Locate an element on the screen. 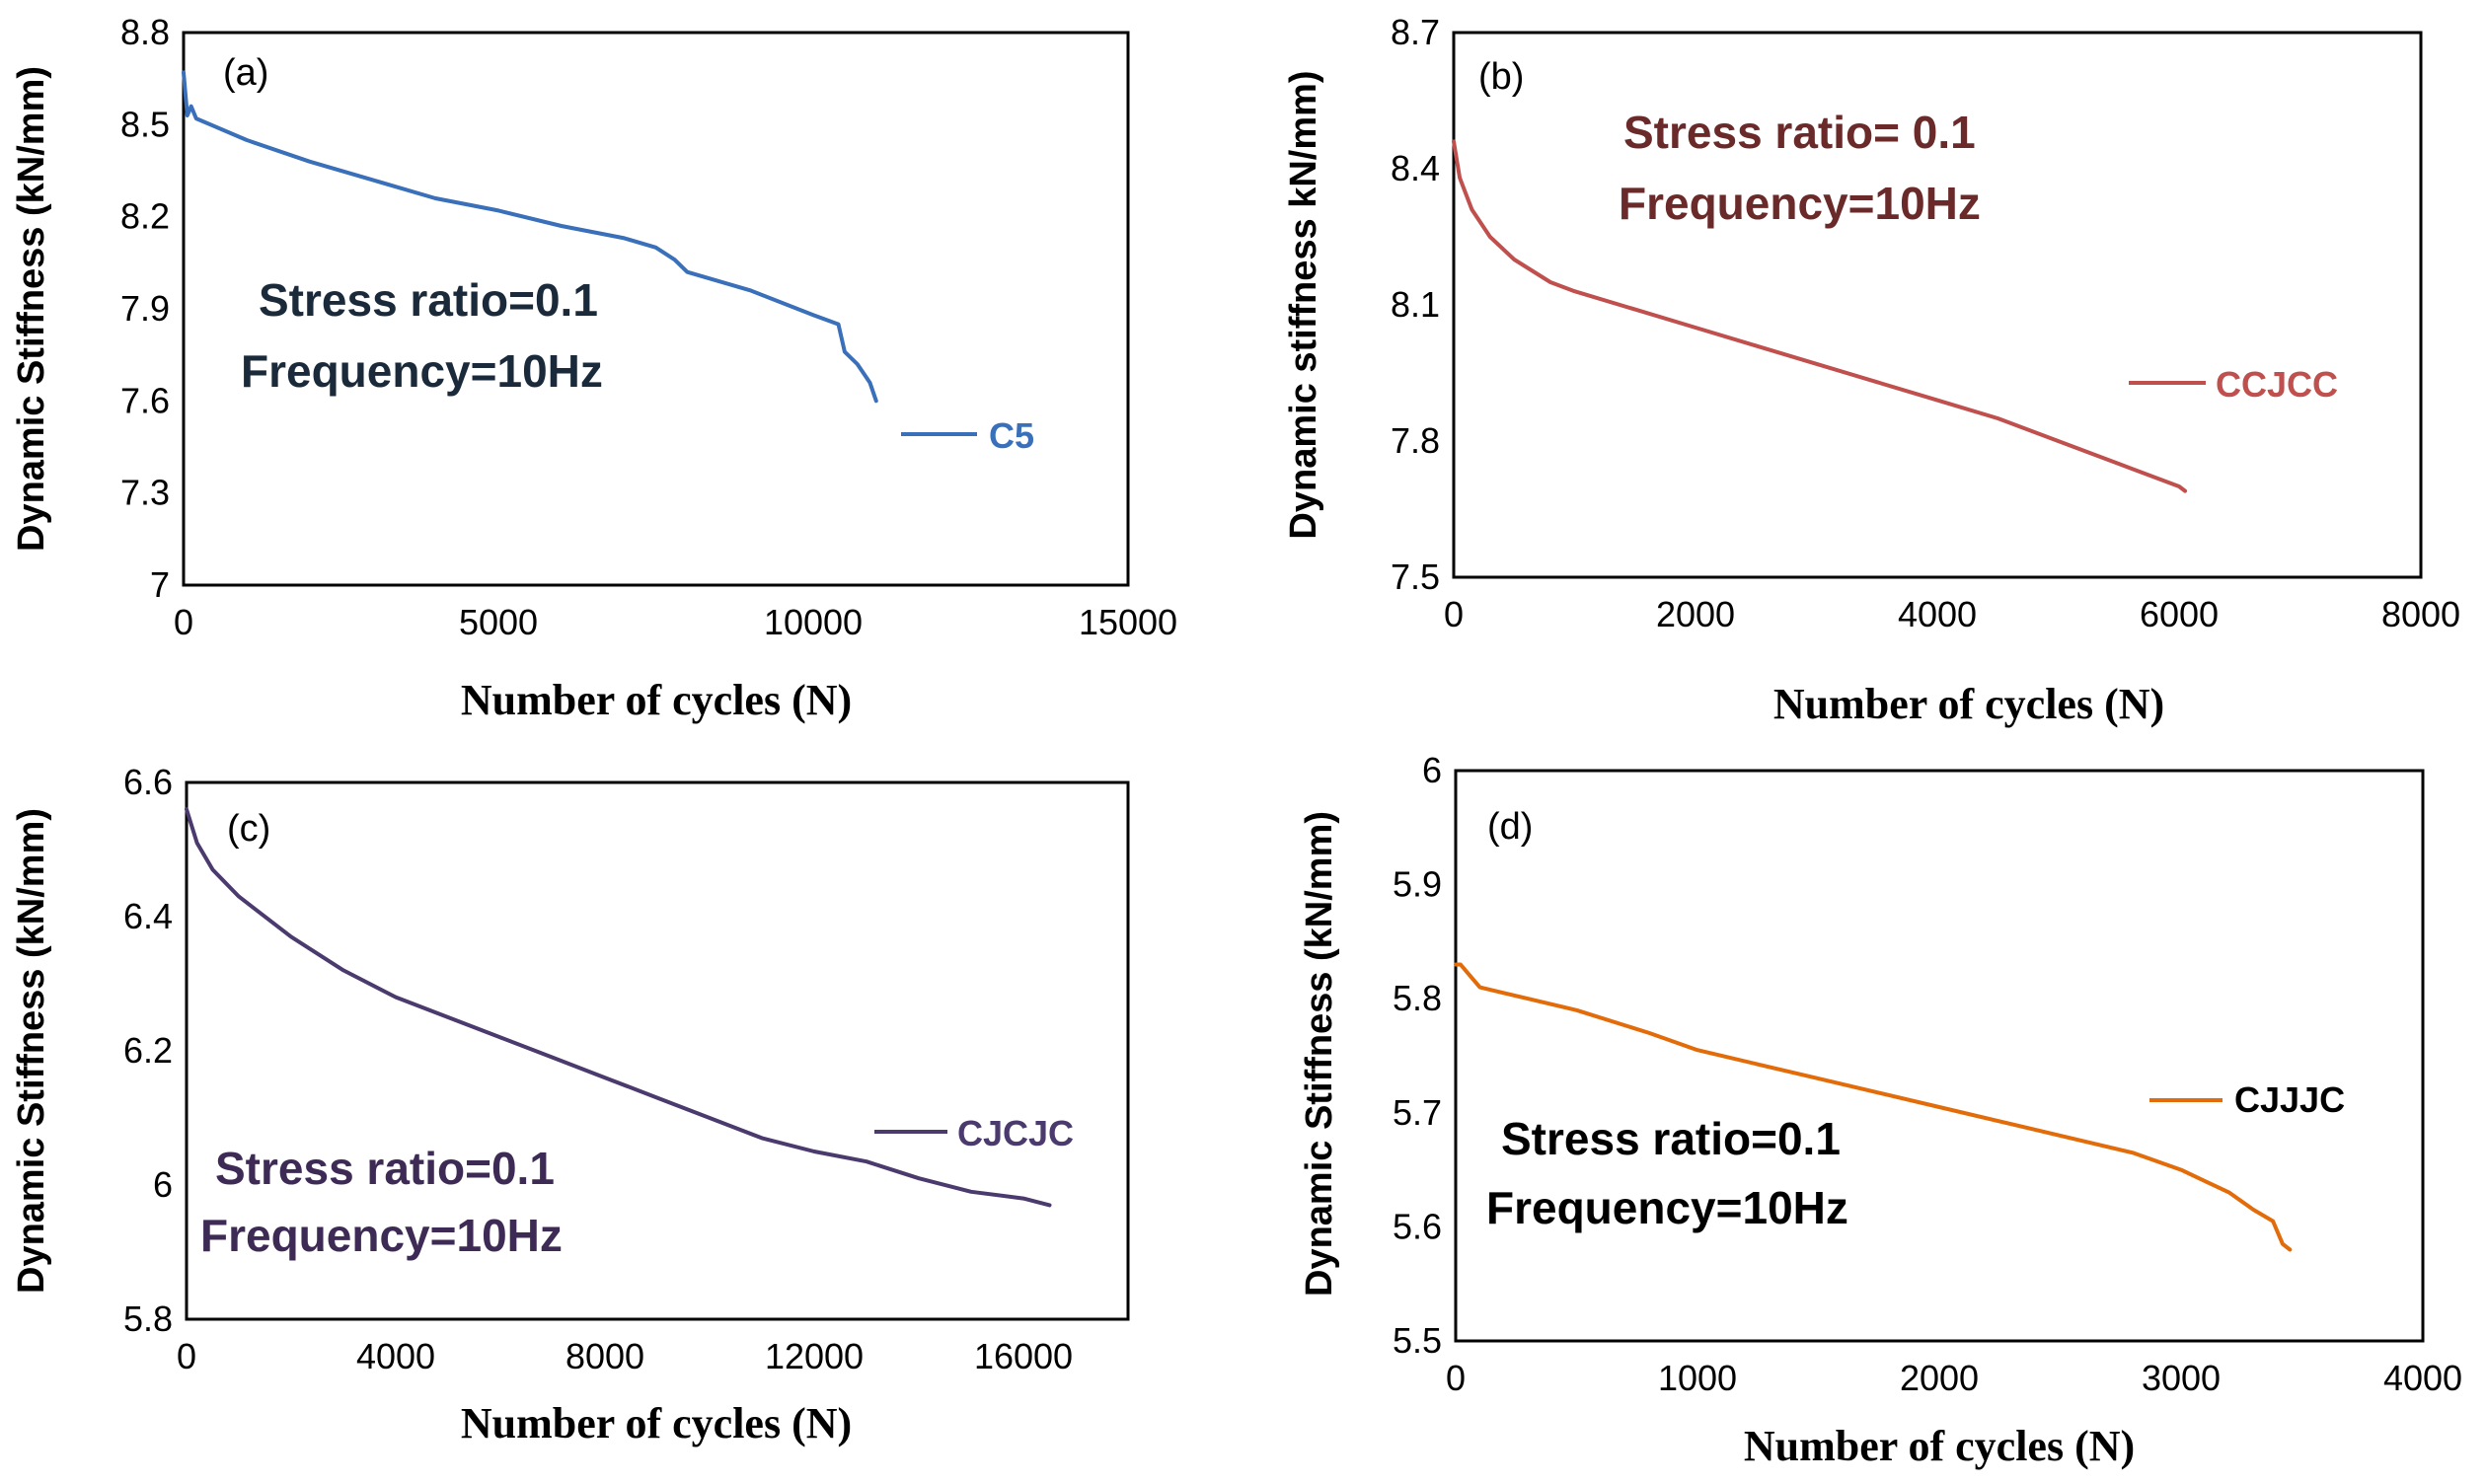 This screenshot has height=1484, width=2487. y-axis-title: Dynamic stiffness kN/mm) is located at coordinates (1303, 304).